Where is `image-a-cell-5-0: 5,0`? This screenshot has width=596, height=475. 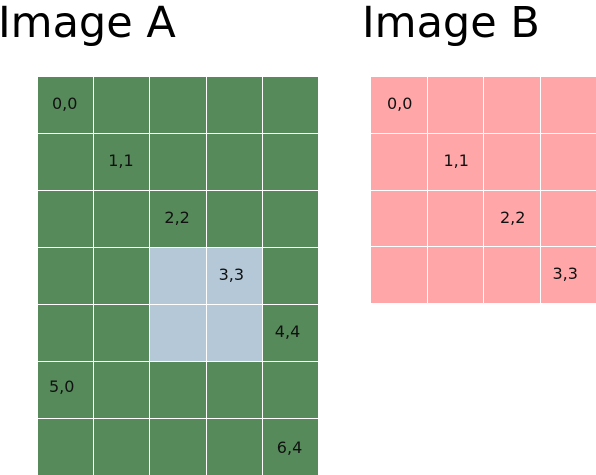 image-a-cell-5-0: 5,0 is located at coordinates (66, 390).